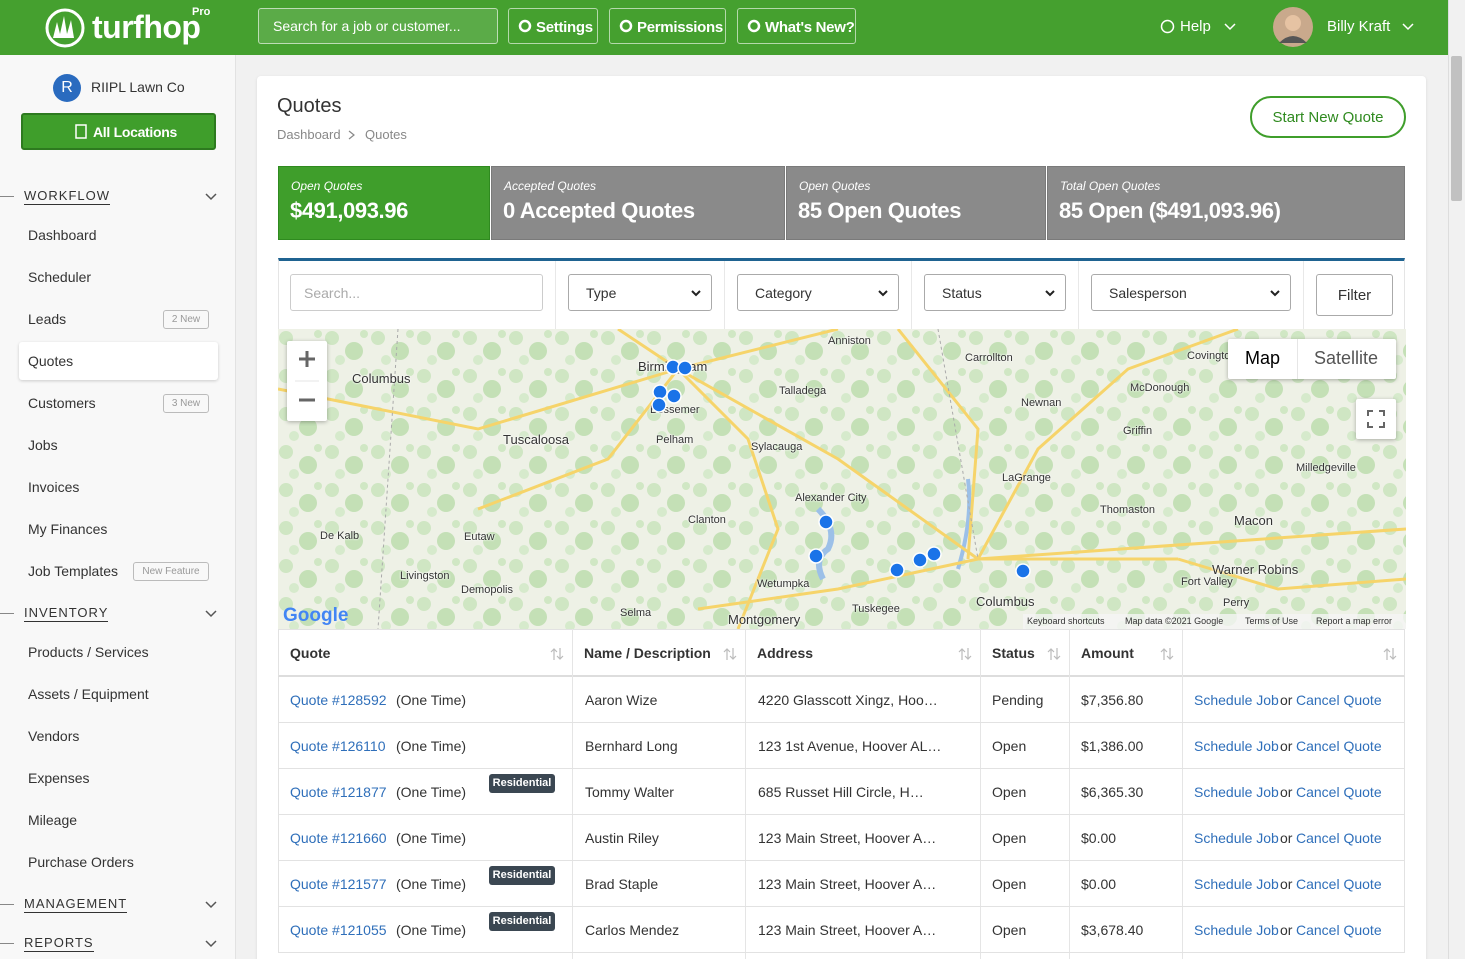 The image size is (1465, 959). I want to click on nav-item: Invoices, so click(54, 487).